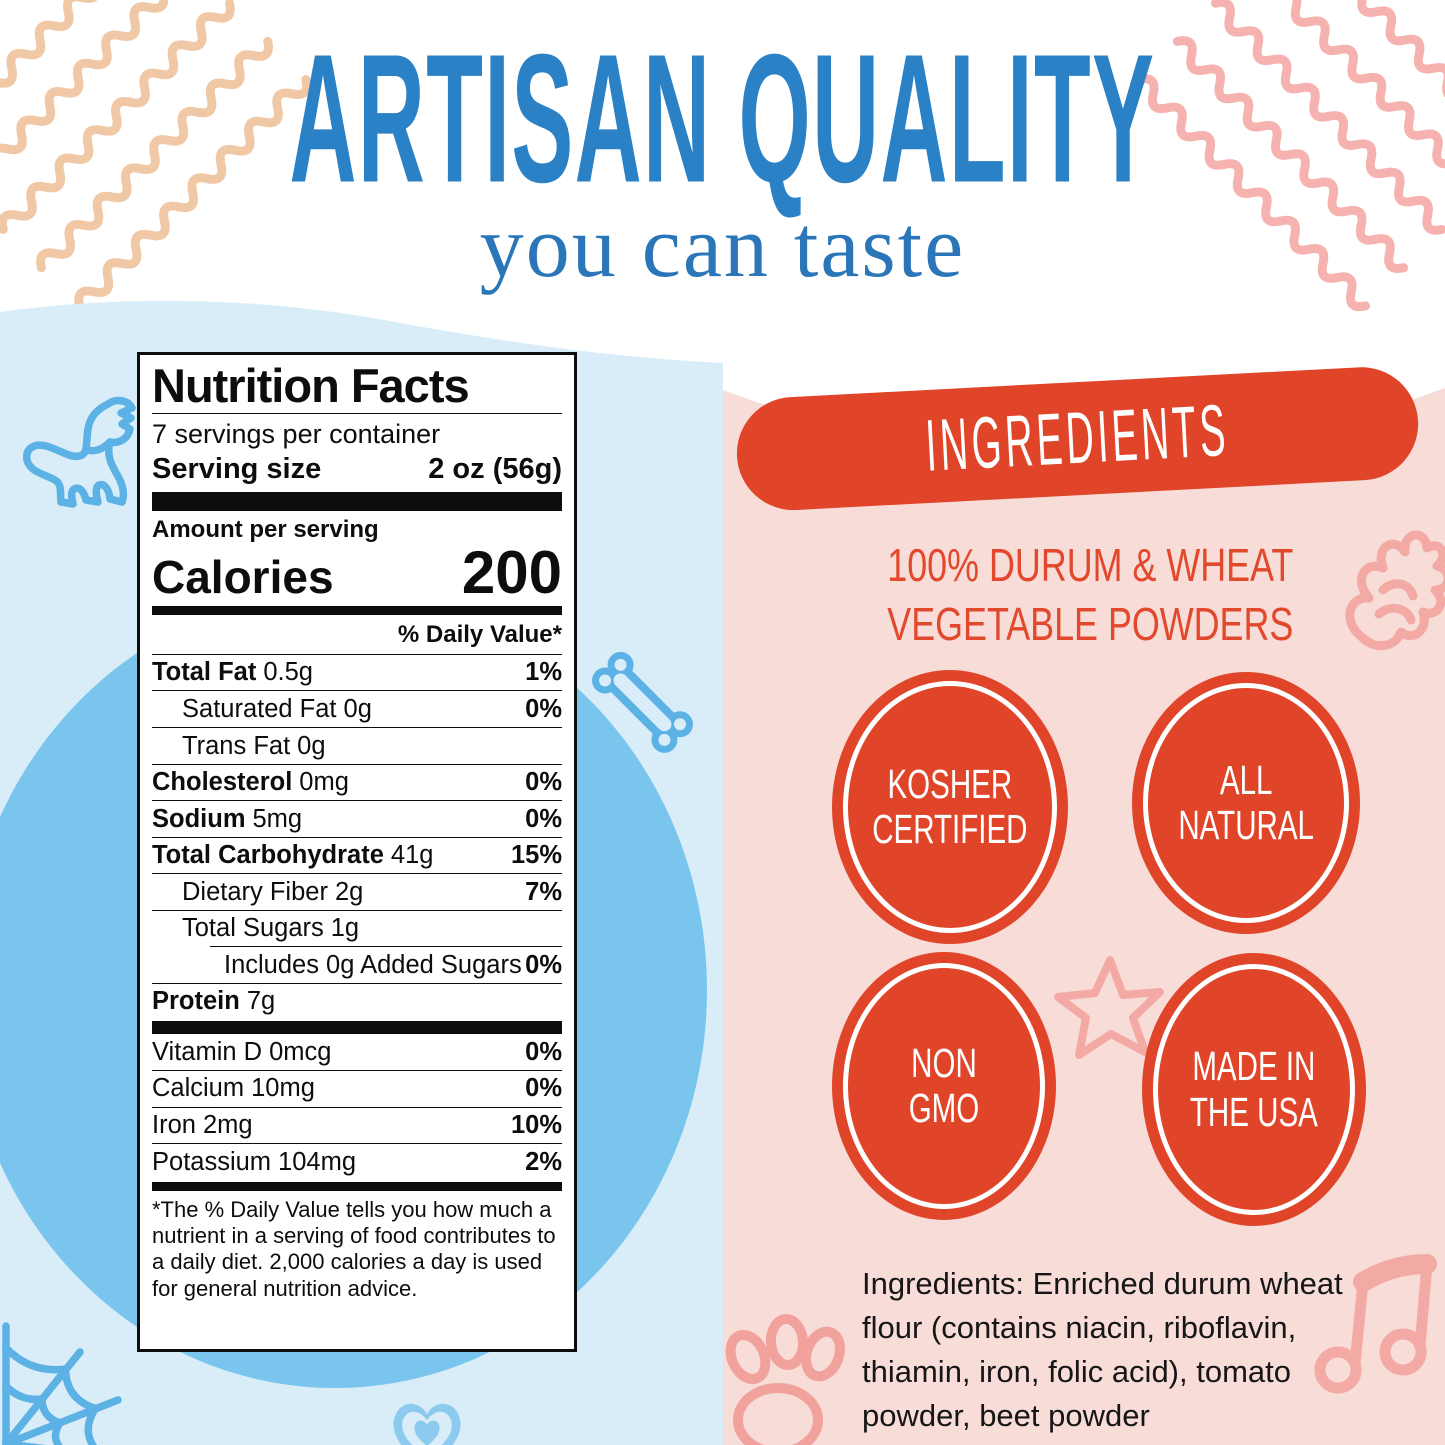 This screenshot has height=1445, width=1445. What do you see at coordinates (1246, 825) in the screenshot?
I see `badge-line: NATURAL` at bounding box center [1246, 825].